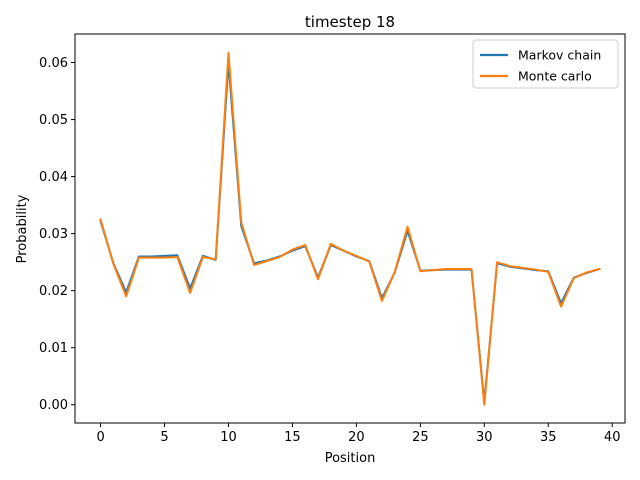  Describe the element at coordinates (228, 437) in the screenshot. I see `x-tick-label: 10` at that location.